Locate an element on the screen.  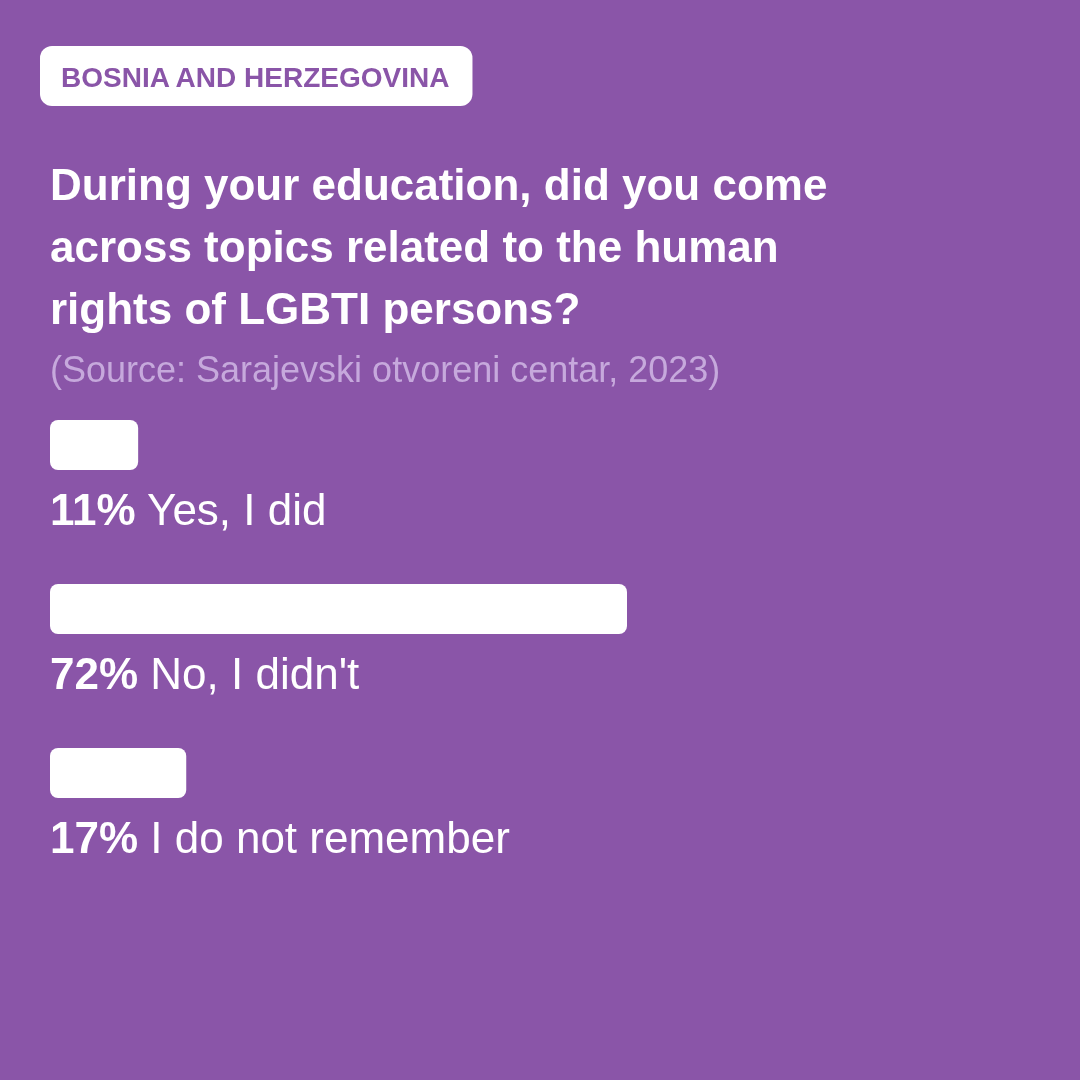
y-tick-label: I do not remember is located at coordinates (324, 837).